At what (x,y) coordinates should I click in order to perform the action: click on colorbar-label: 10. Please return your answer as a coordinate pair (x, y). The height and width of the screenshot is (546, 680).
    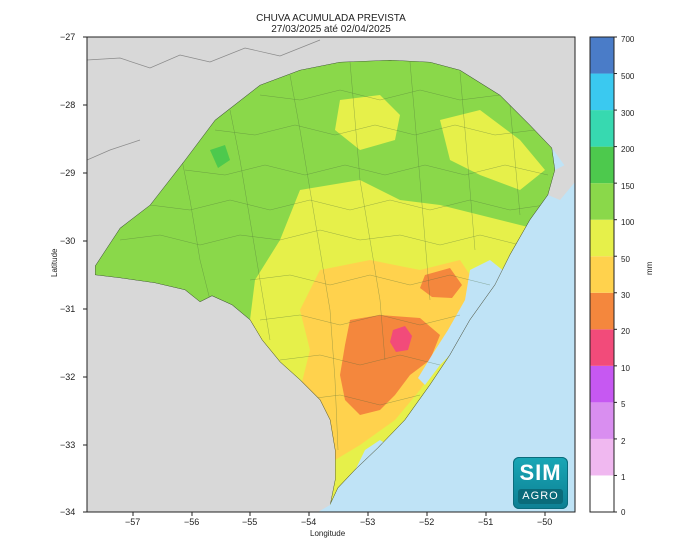
    Looking at the image, I should click on (625, 368).